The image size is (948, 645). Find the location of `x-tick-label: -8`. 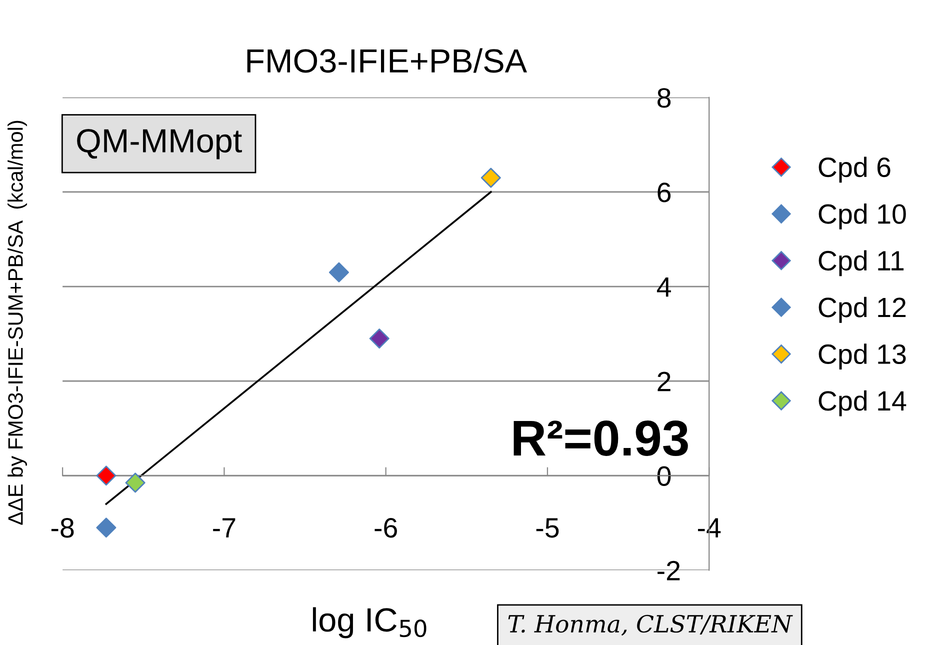

x-tick-label: -8 is located at coordinates (62, 528).